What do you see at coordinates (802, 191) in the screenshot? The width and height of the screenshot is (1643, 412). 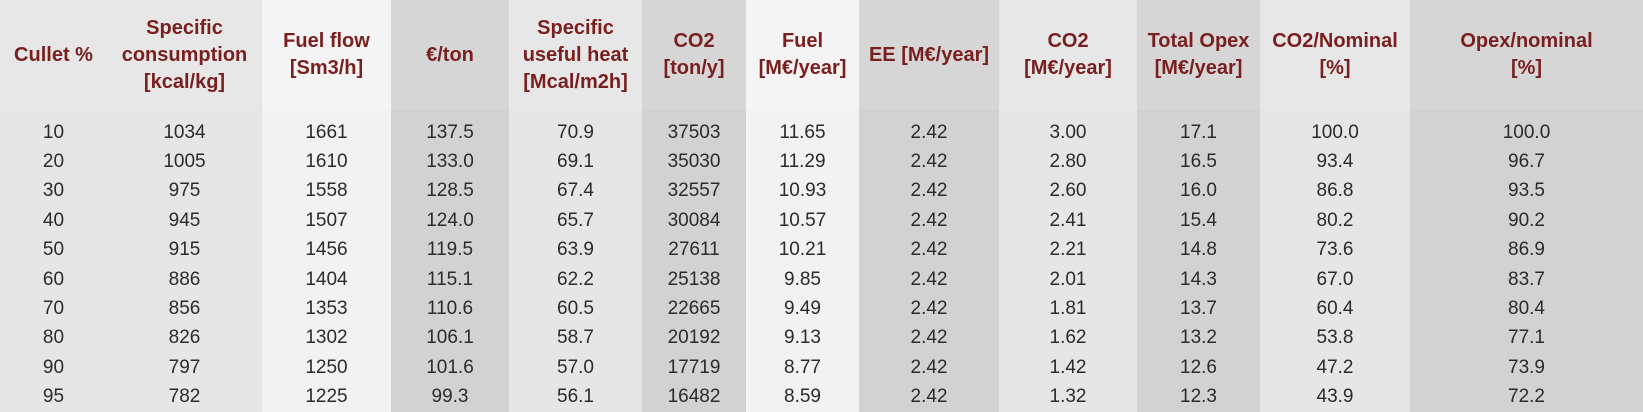 I see `table-cell: 10.93` at bounding box center [802, 191].